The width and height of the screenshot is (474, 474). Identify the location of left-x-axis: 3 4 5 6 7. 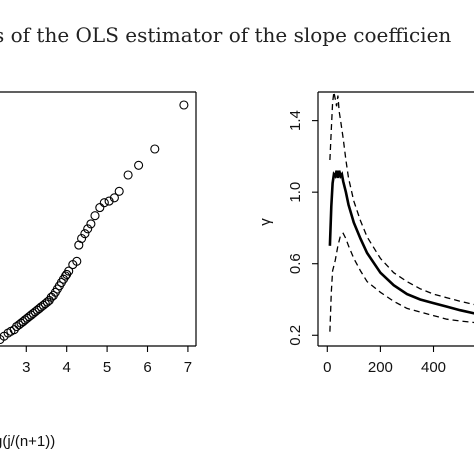
(107, 361).